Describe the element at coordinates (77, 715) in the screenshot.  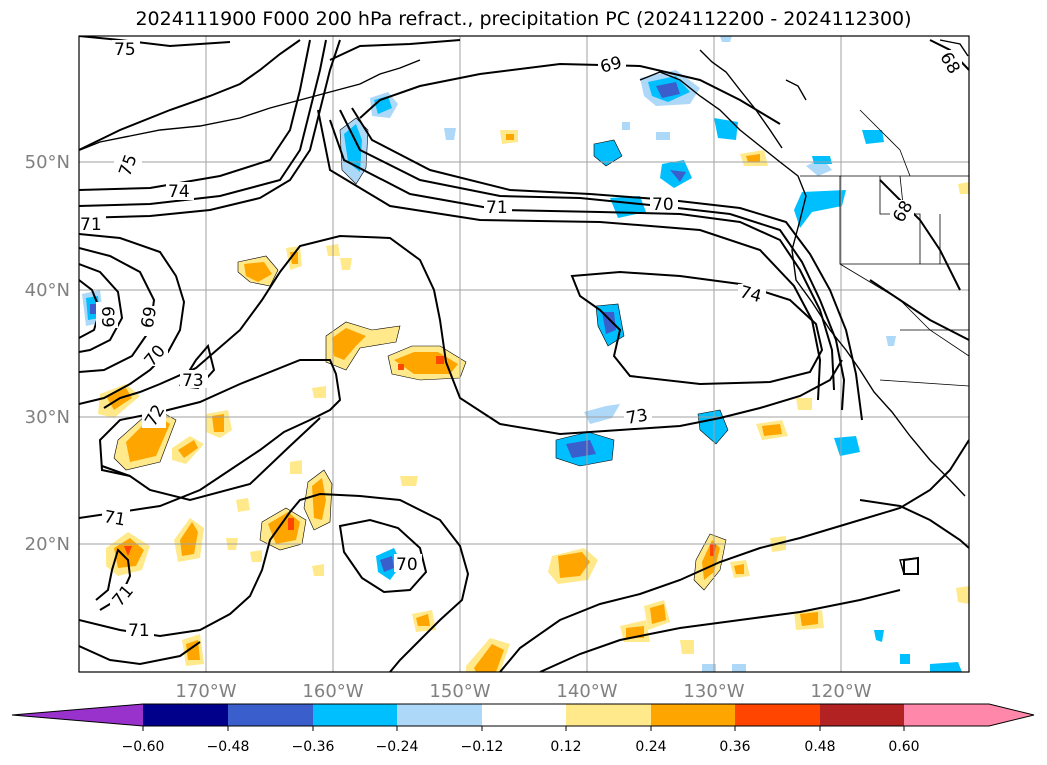
I see `colorbar-low-extend` at that location.